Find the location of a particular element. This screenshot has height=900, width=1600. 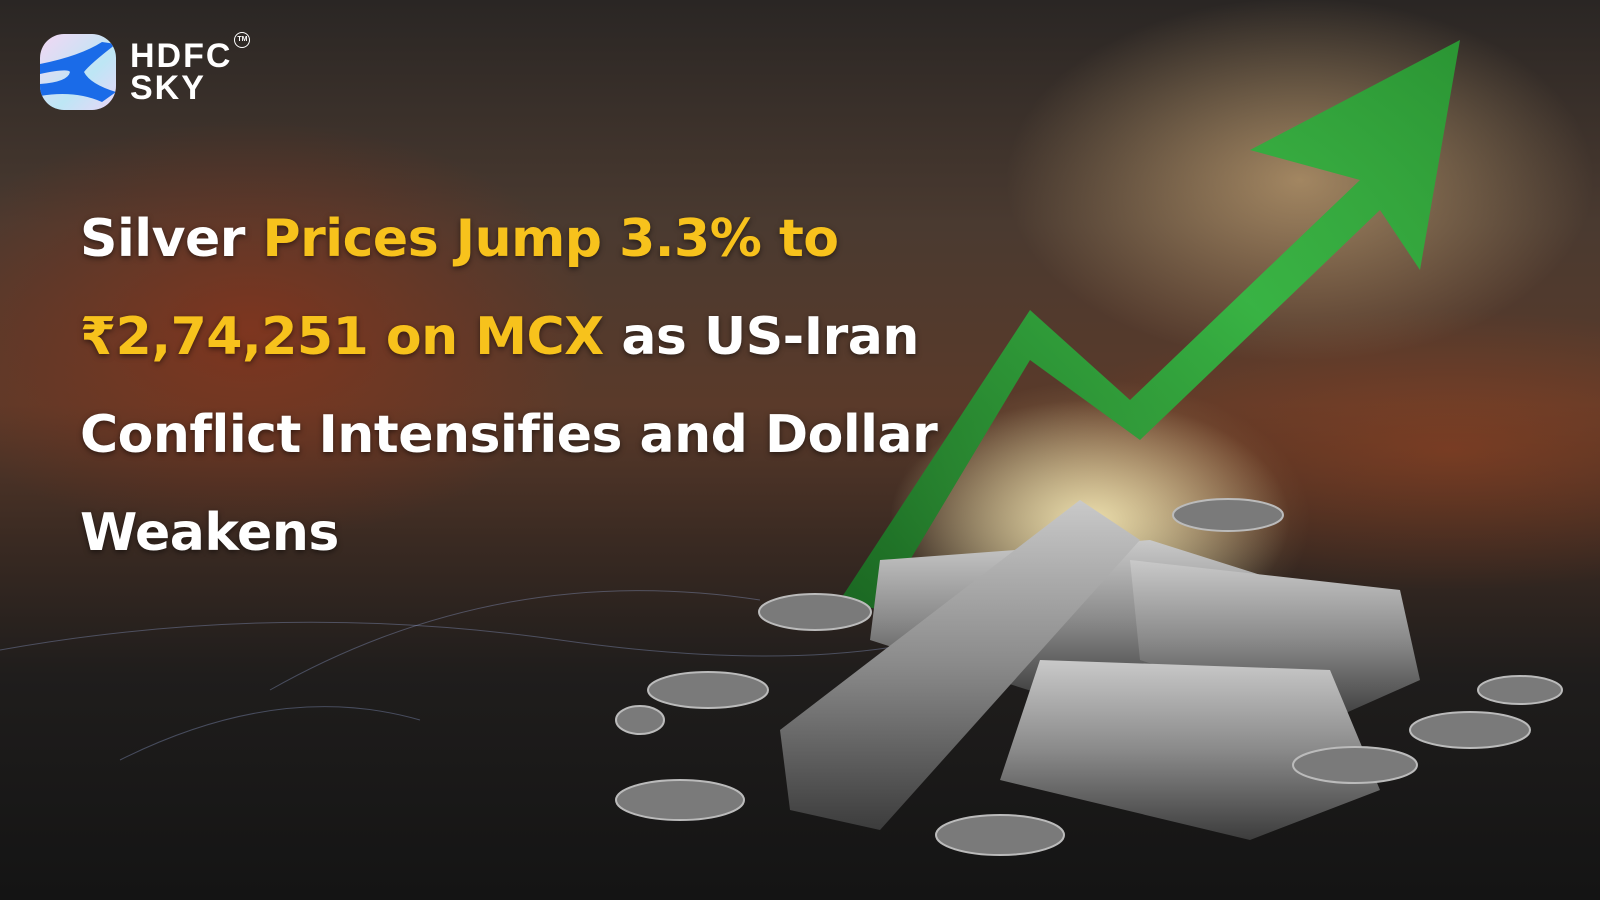

headline-text: Silver is located at coordinates (171, 239).